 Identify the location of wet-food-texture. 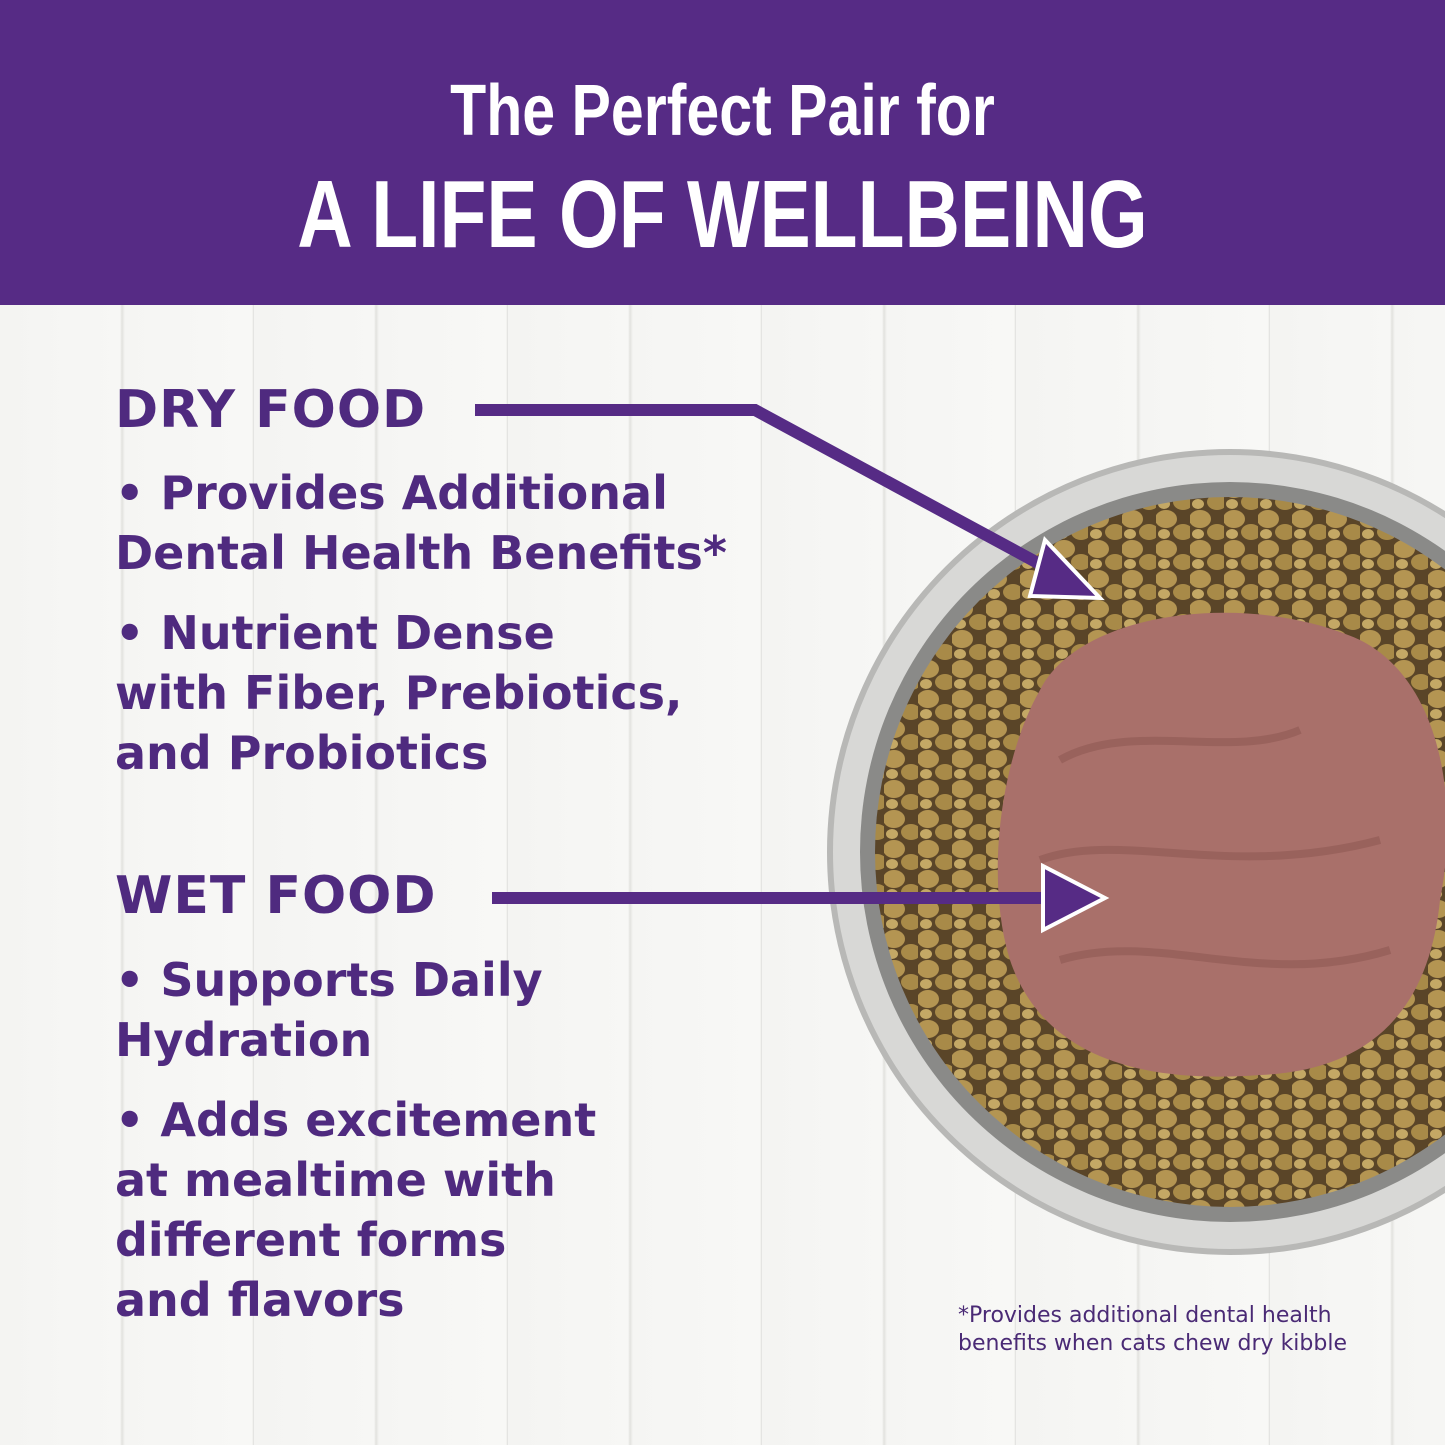
(1215, 847).